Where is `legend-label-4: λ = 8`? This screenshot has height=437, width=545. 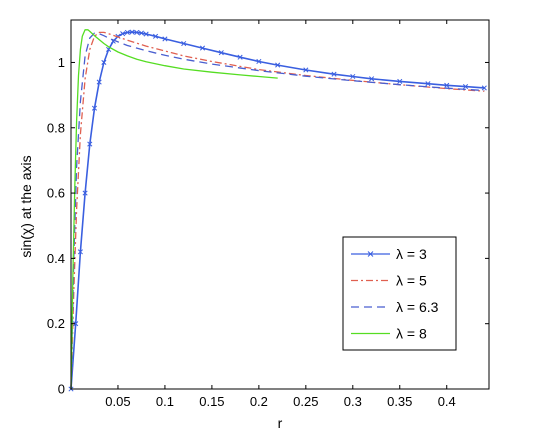
legend-label-4: λ = 8 is located at coordinates (411, 334).